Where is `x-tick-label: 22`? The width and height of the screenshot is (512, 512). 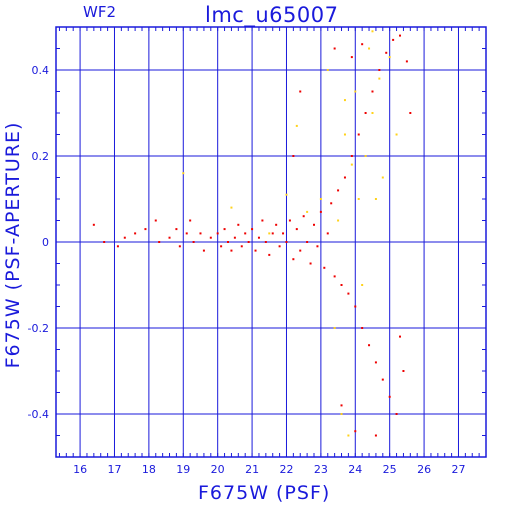 x-tick-label: 22 is located at coordinates (286, 469).